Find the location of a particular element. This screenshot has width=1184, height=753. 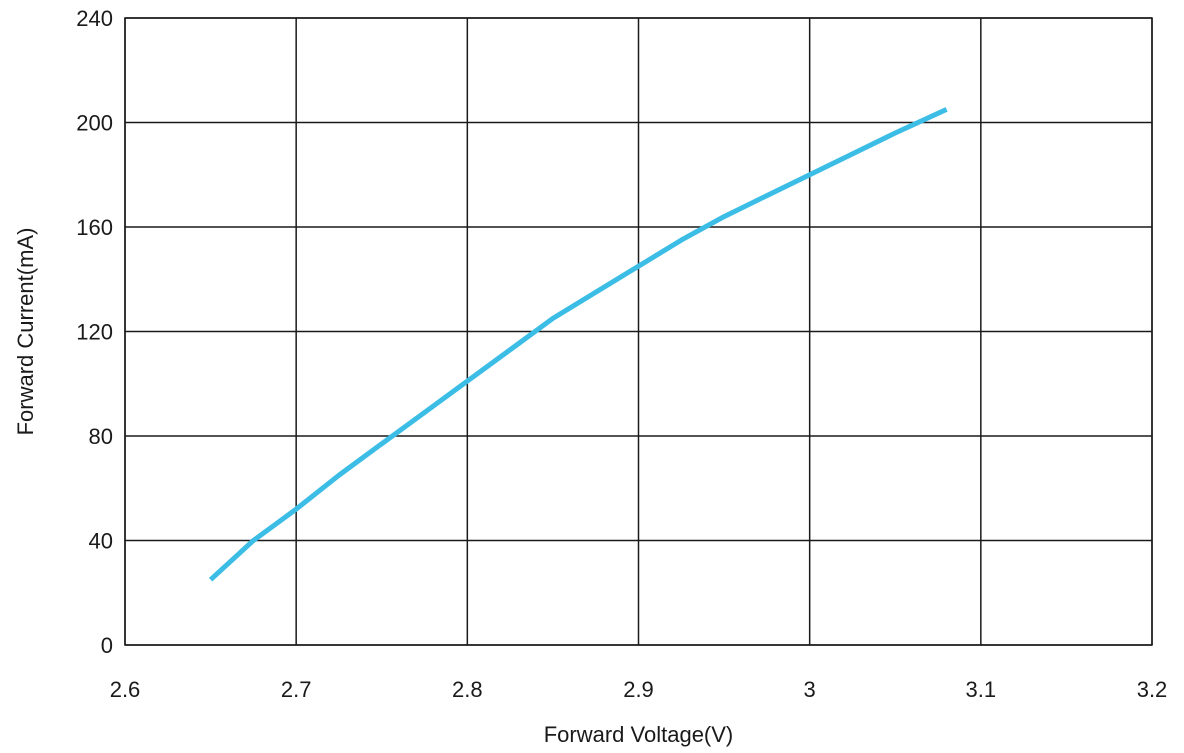

y-tick-labels: 0 40 80 120 160 200 240 is located at coordinates (94, 332).